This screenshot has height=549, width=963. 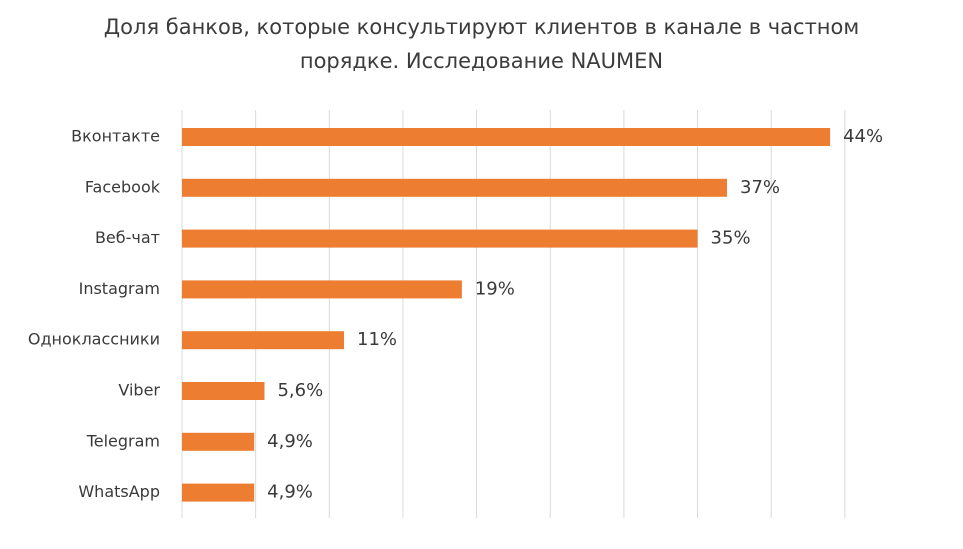 I want to click on category-label: Веб-чат, so click(x=127, y=237).